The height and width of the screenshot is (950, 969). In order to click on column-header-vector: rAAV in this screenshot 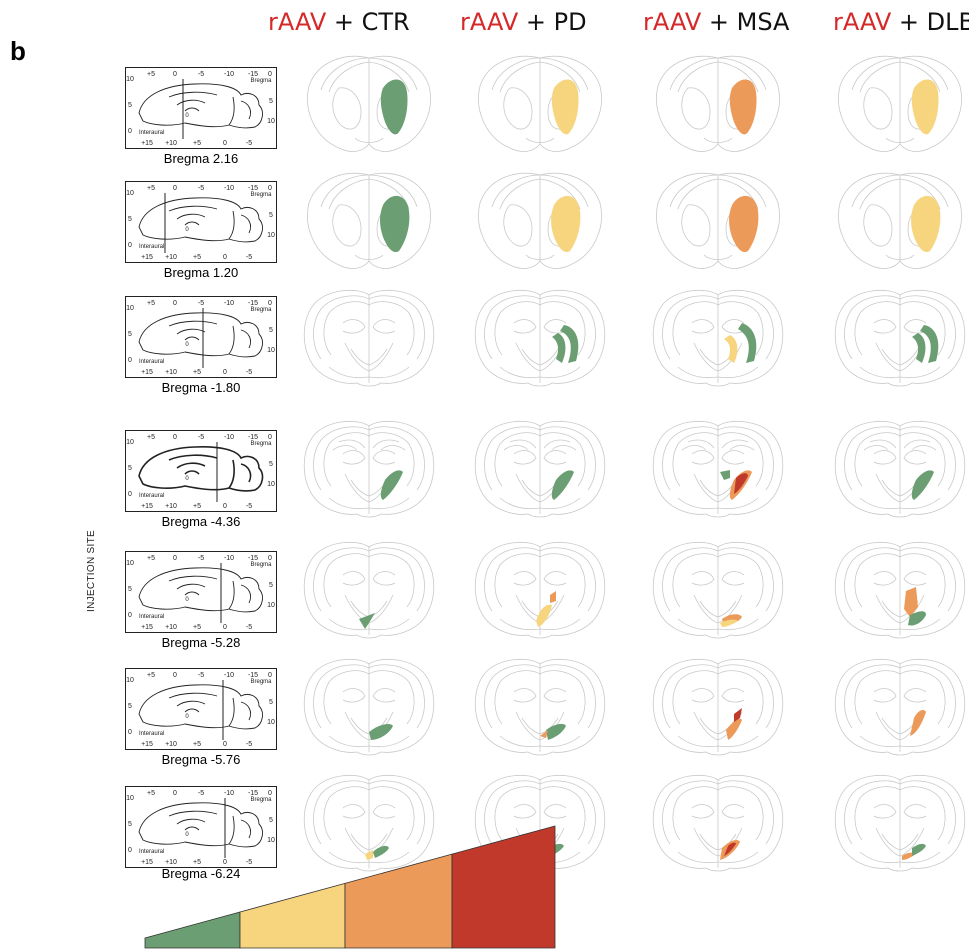, I will do `click(862, 22)`.